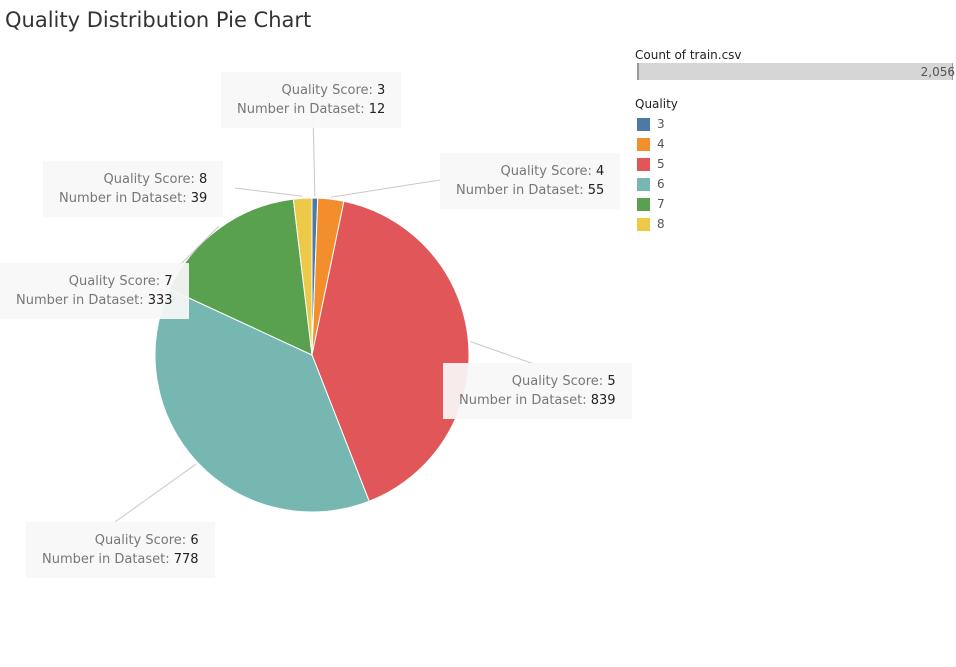 This screenshot has width=956, height=667. I want to click on callout-count-line: Number in Dataset: 839, so click(537, 400).